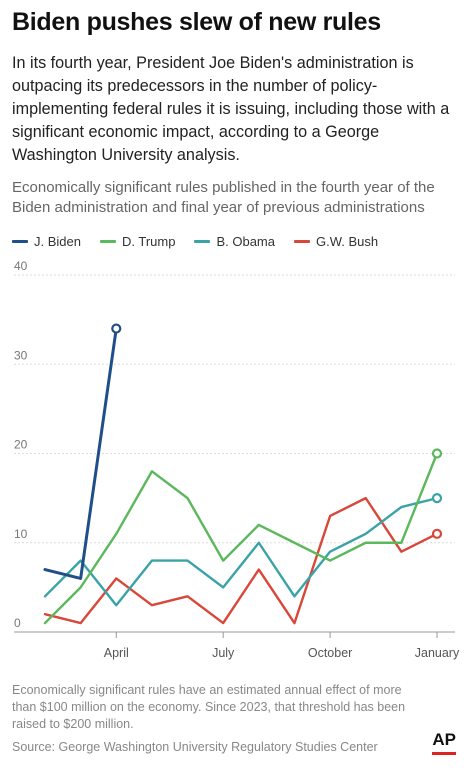 This screenshot has width=470, height=768. I want to click on ap-logo: AP, so click(444, 742).